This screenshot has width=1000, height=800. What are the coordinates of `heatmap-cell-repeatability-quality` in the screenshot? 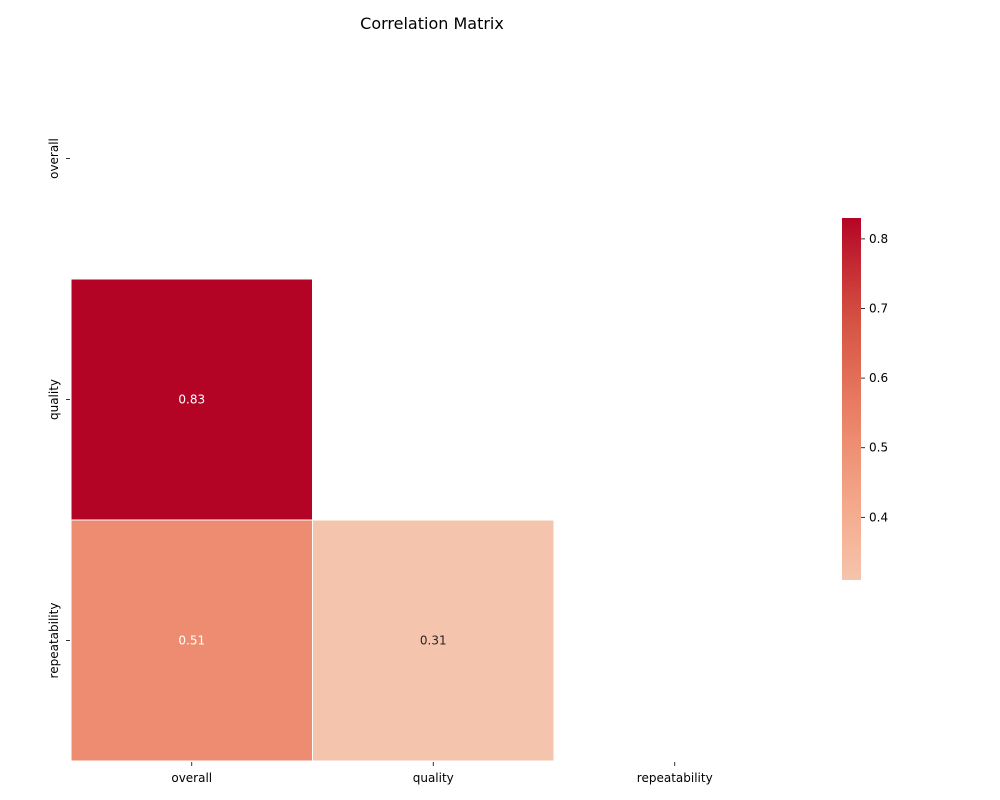 It's located at (433, 640).